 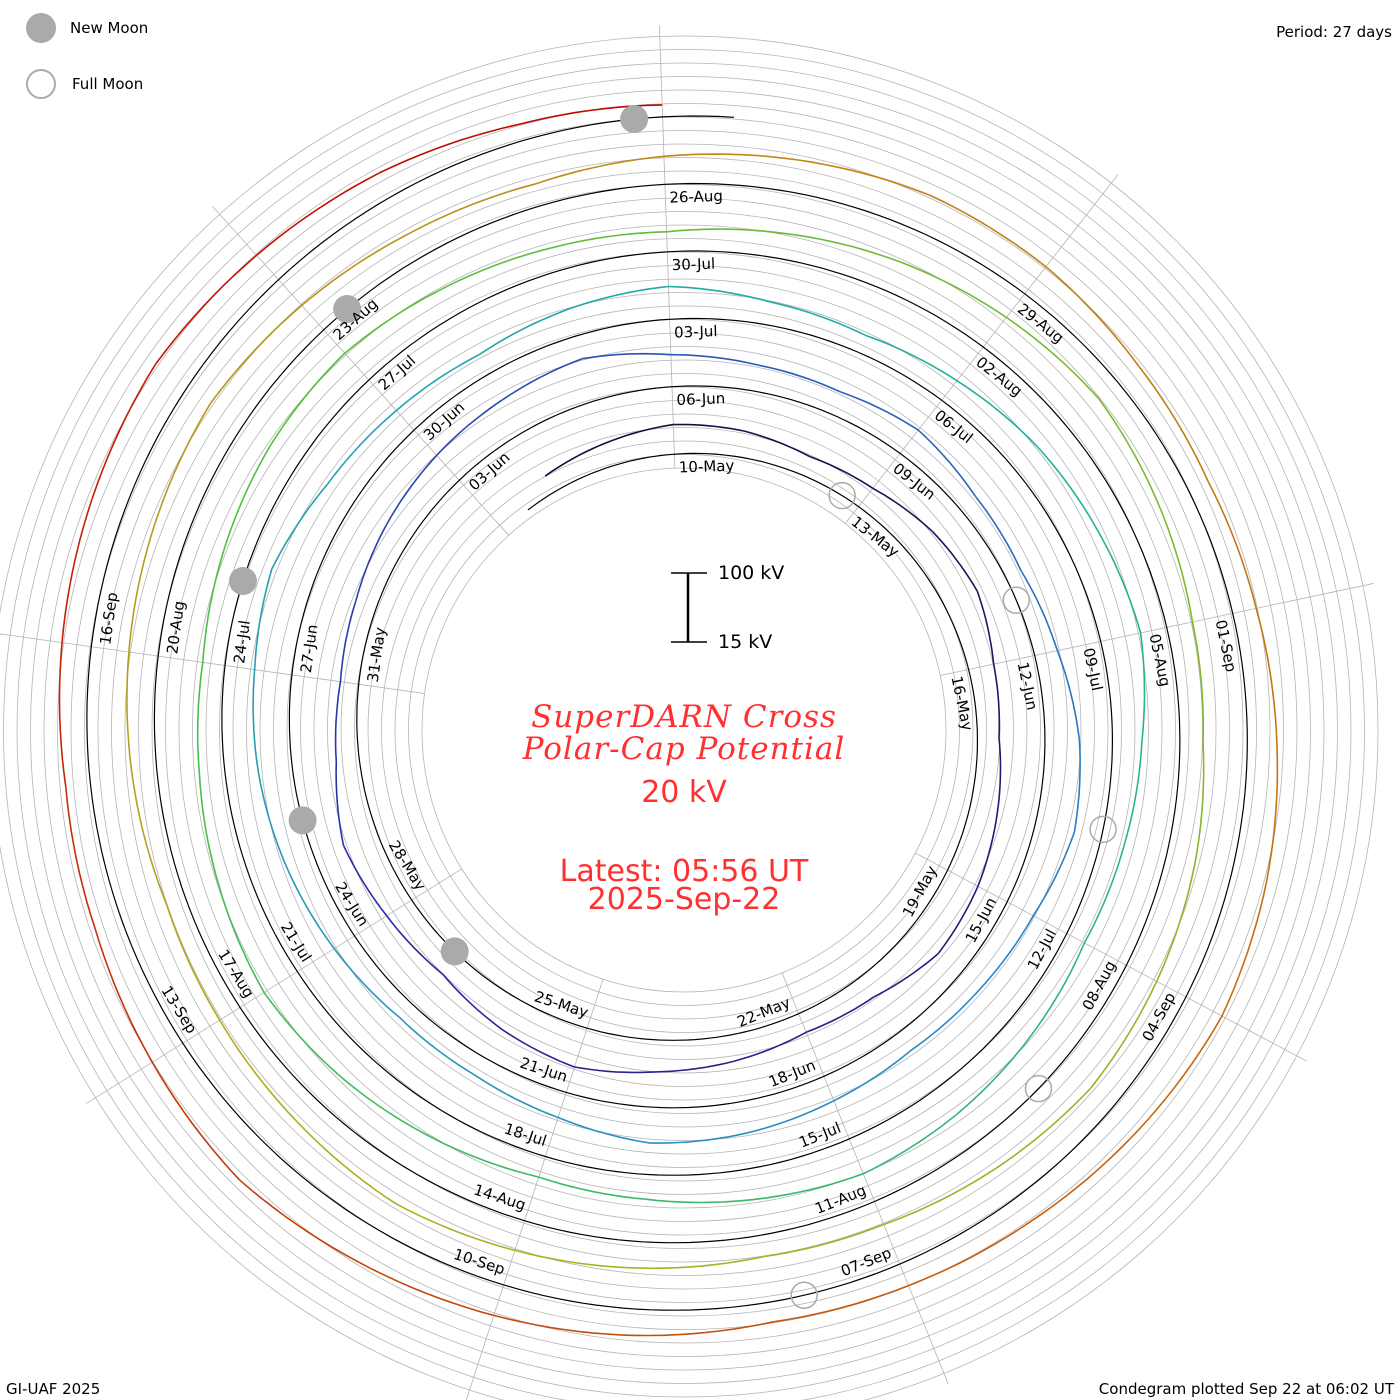 What do you see at coordinates (751, 573) in the screenshot?
I see `scale-top-label: 100 kV` at bounding box center [751, 573].